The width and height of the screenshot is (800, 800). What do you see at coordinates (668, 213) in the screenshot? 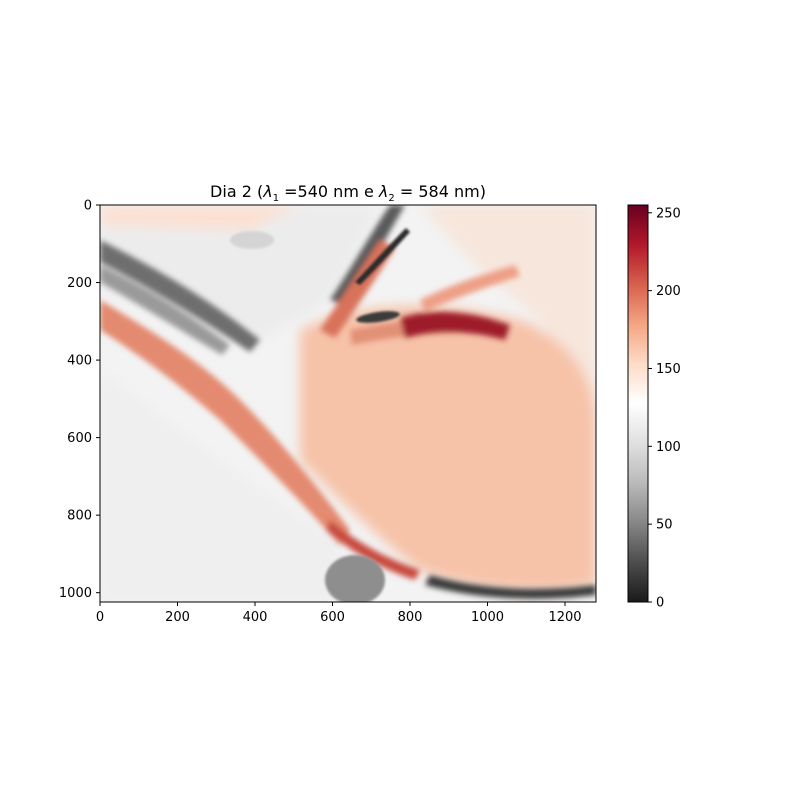
I see `colorbar-tick-label: 250` at bounding box center [668, 213].